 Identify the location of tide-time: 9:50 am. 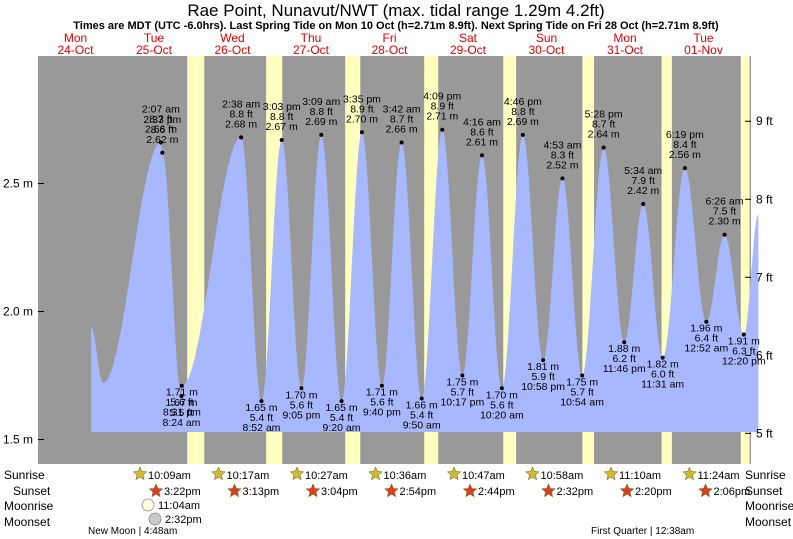
(422, 426).